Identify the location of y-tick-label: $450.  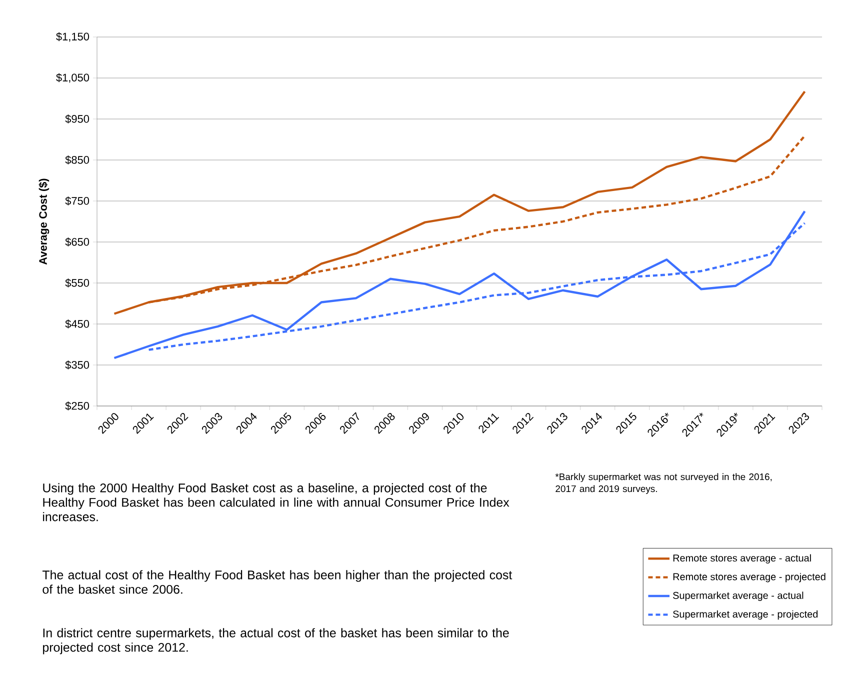
(77, 324).